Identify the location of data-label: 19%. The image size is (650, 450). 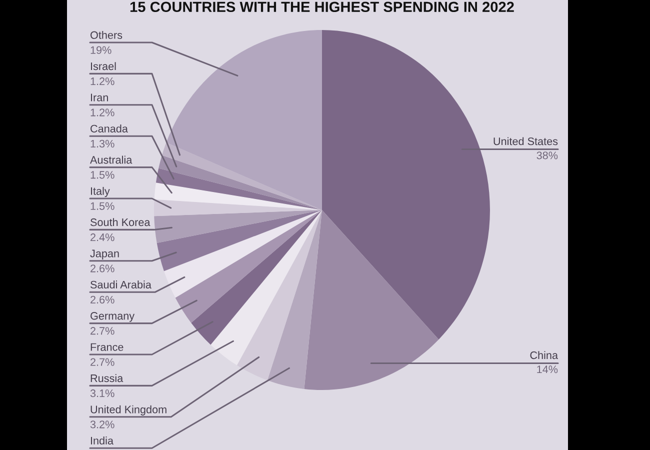
(101, 50).